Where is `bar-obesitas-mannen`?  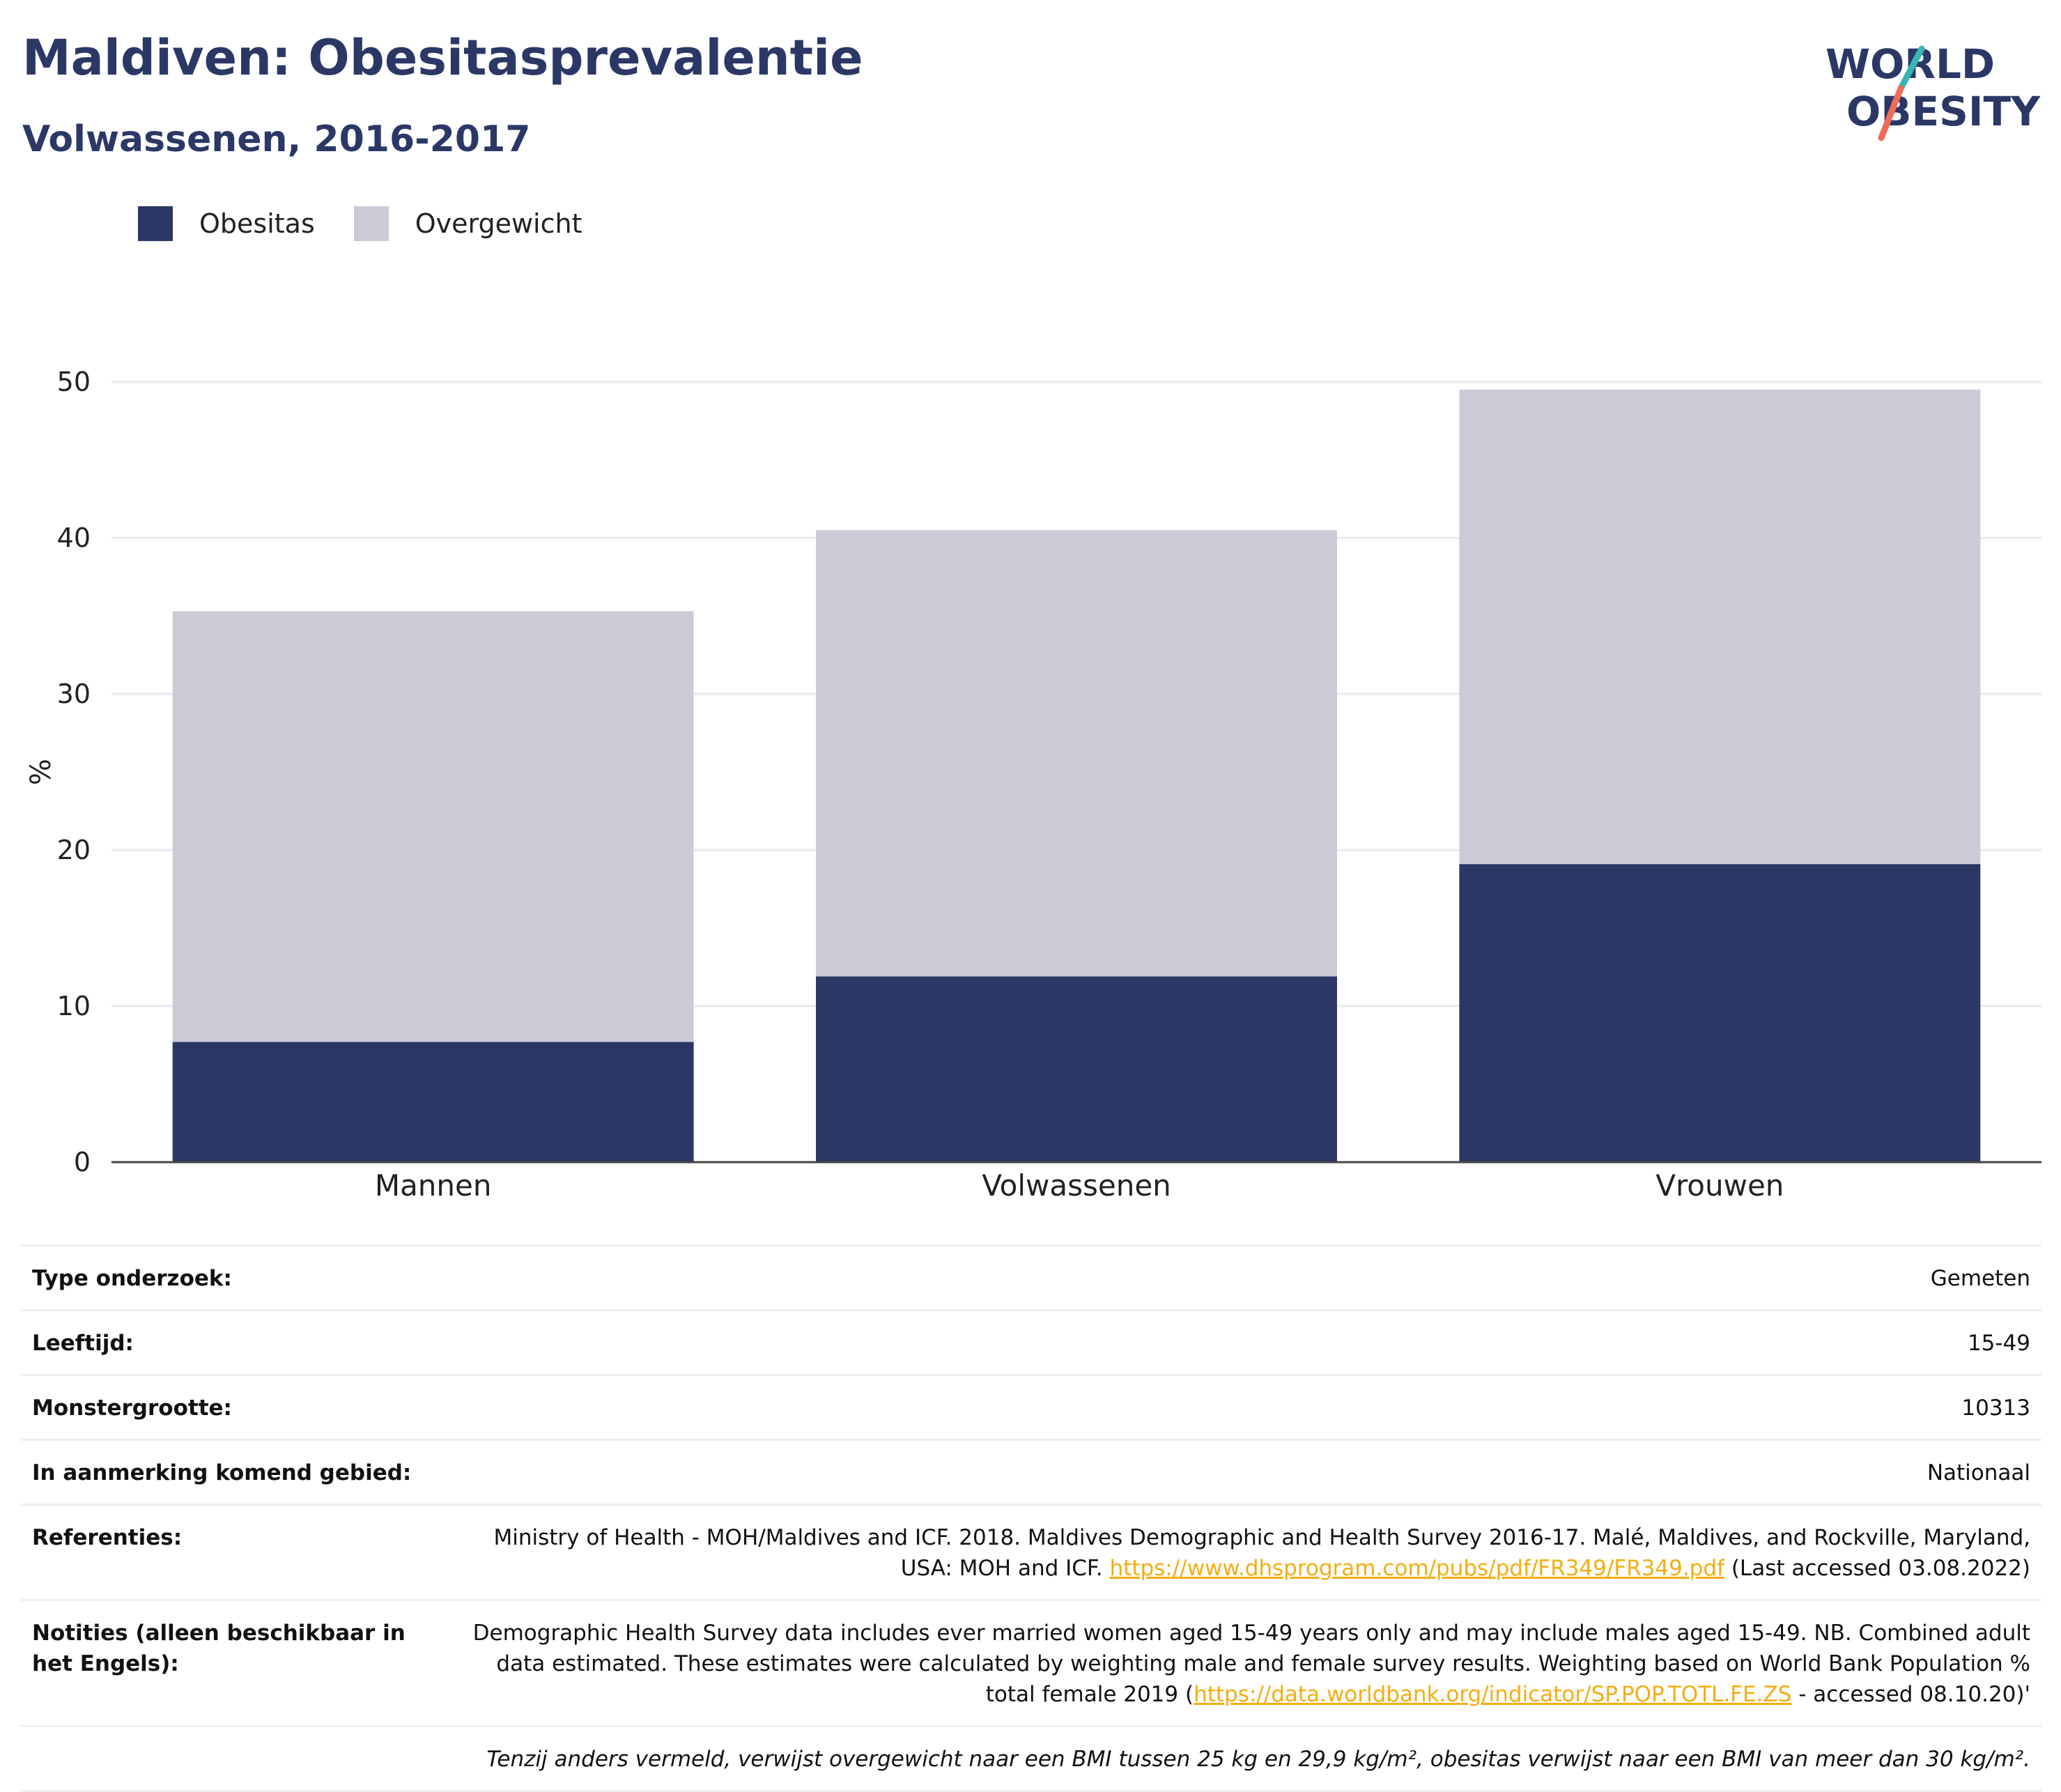
bar-obesitas-mannen is located at coordinates (433, 1102).